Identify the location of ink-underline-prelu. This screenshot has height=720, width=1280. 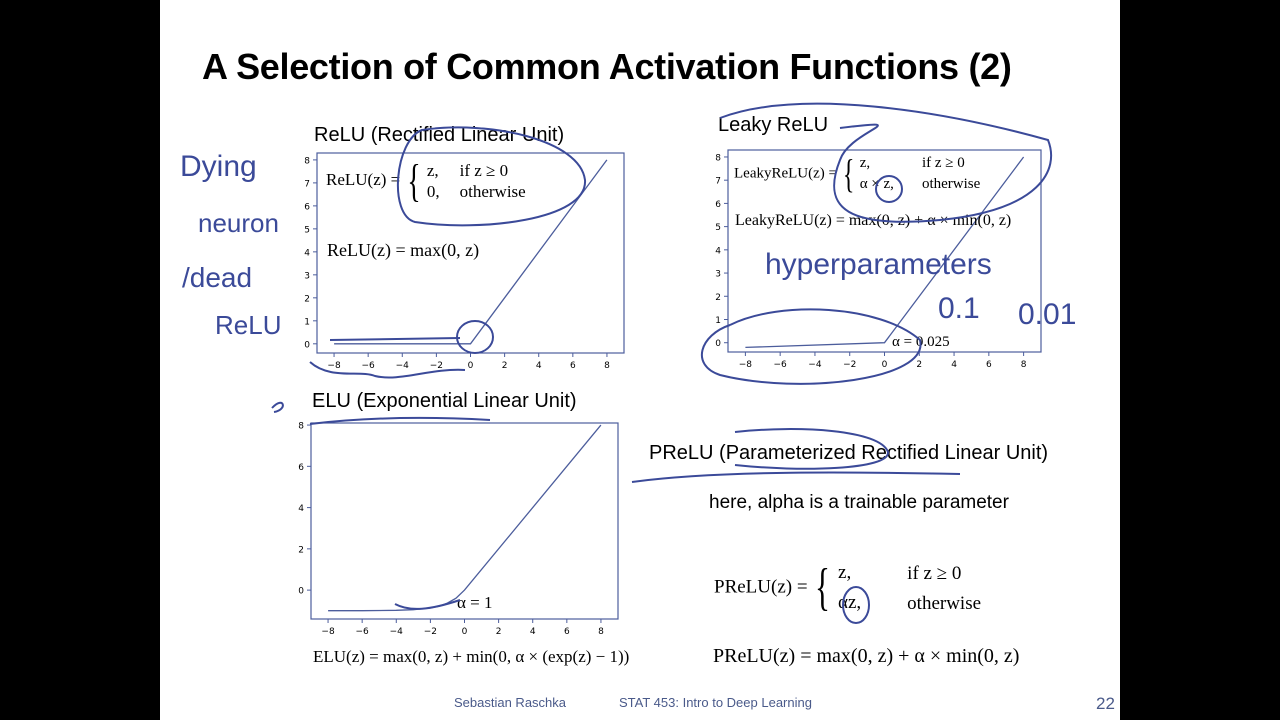
(796, 477).